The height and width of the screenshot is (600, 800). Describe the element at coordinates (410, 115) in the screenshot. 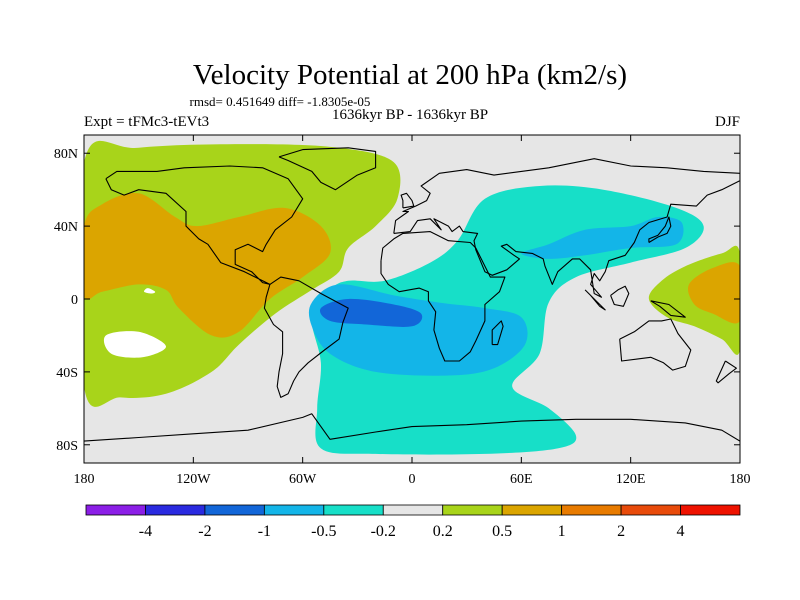

I see `period-label: 1636kyr BP - 1636kyr BP` at that location.